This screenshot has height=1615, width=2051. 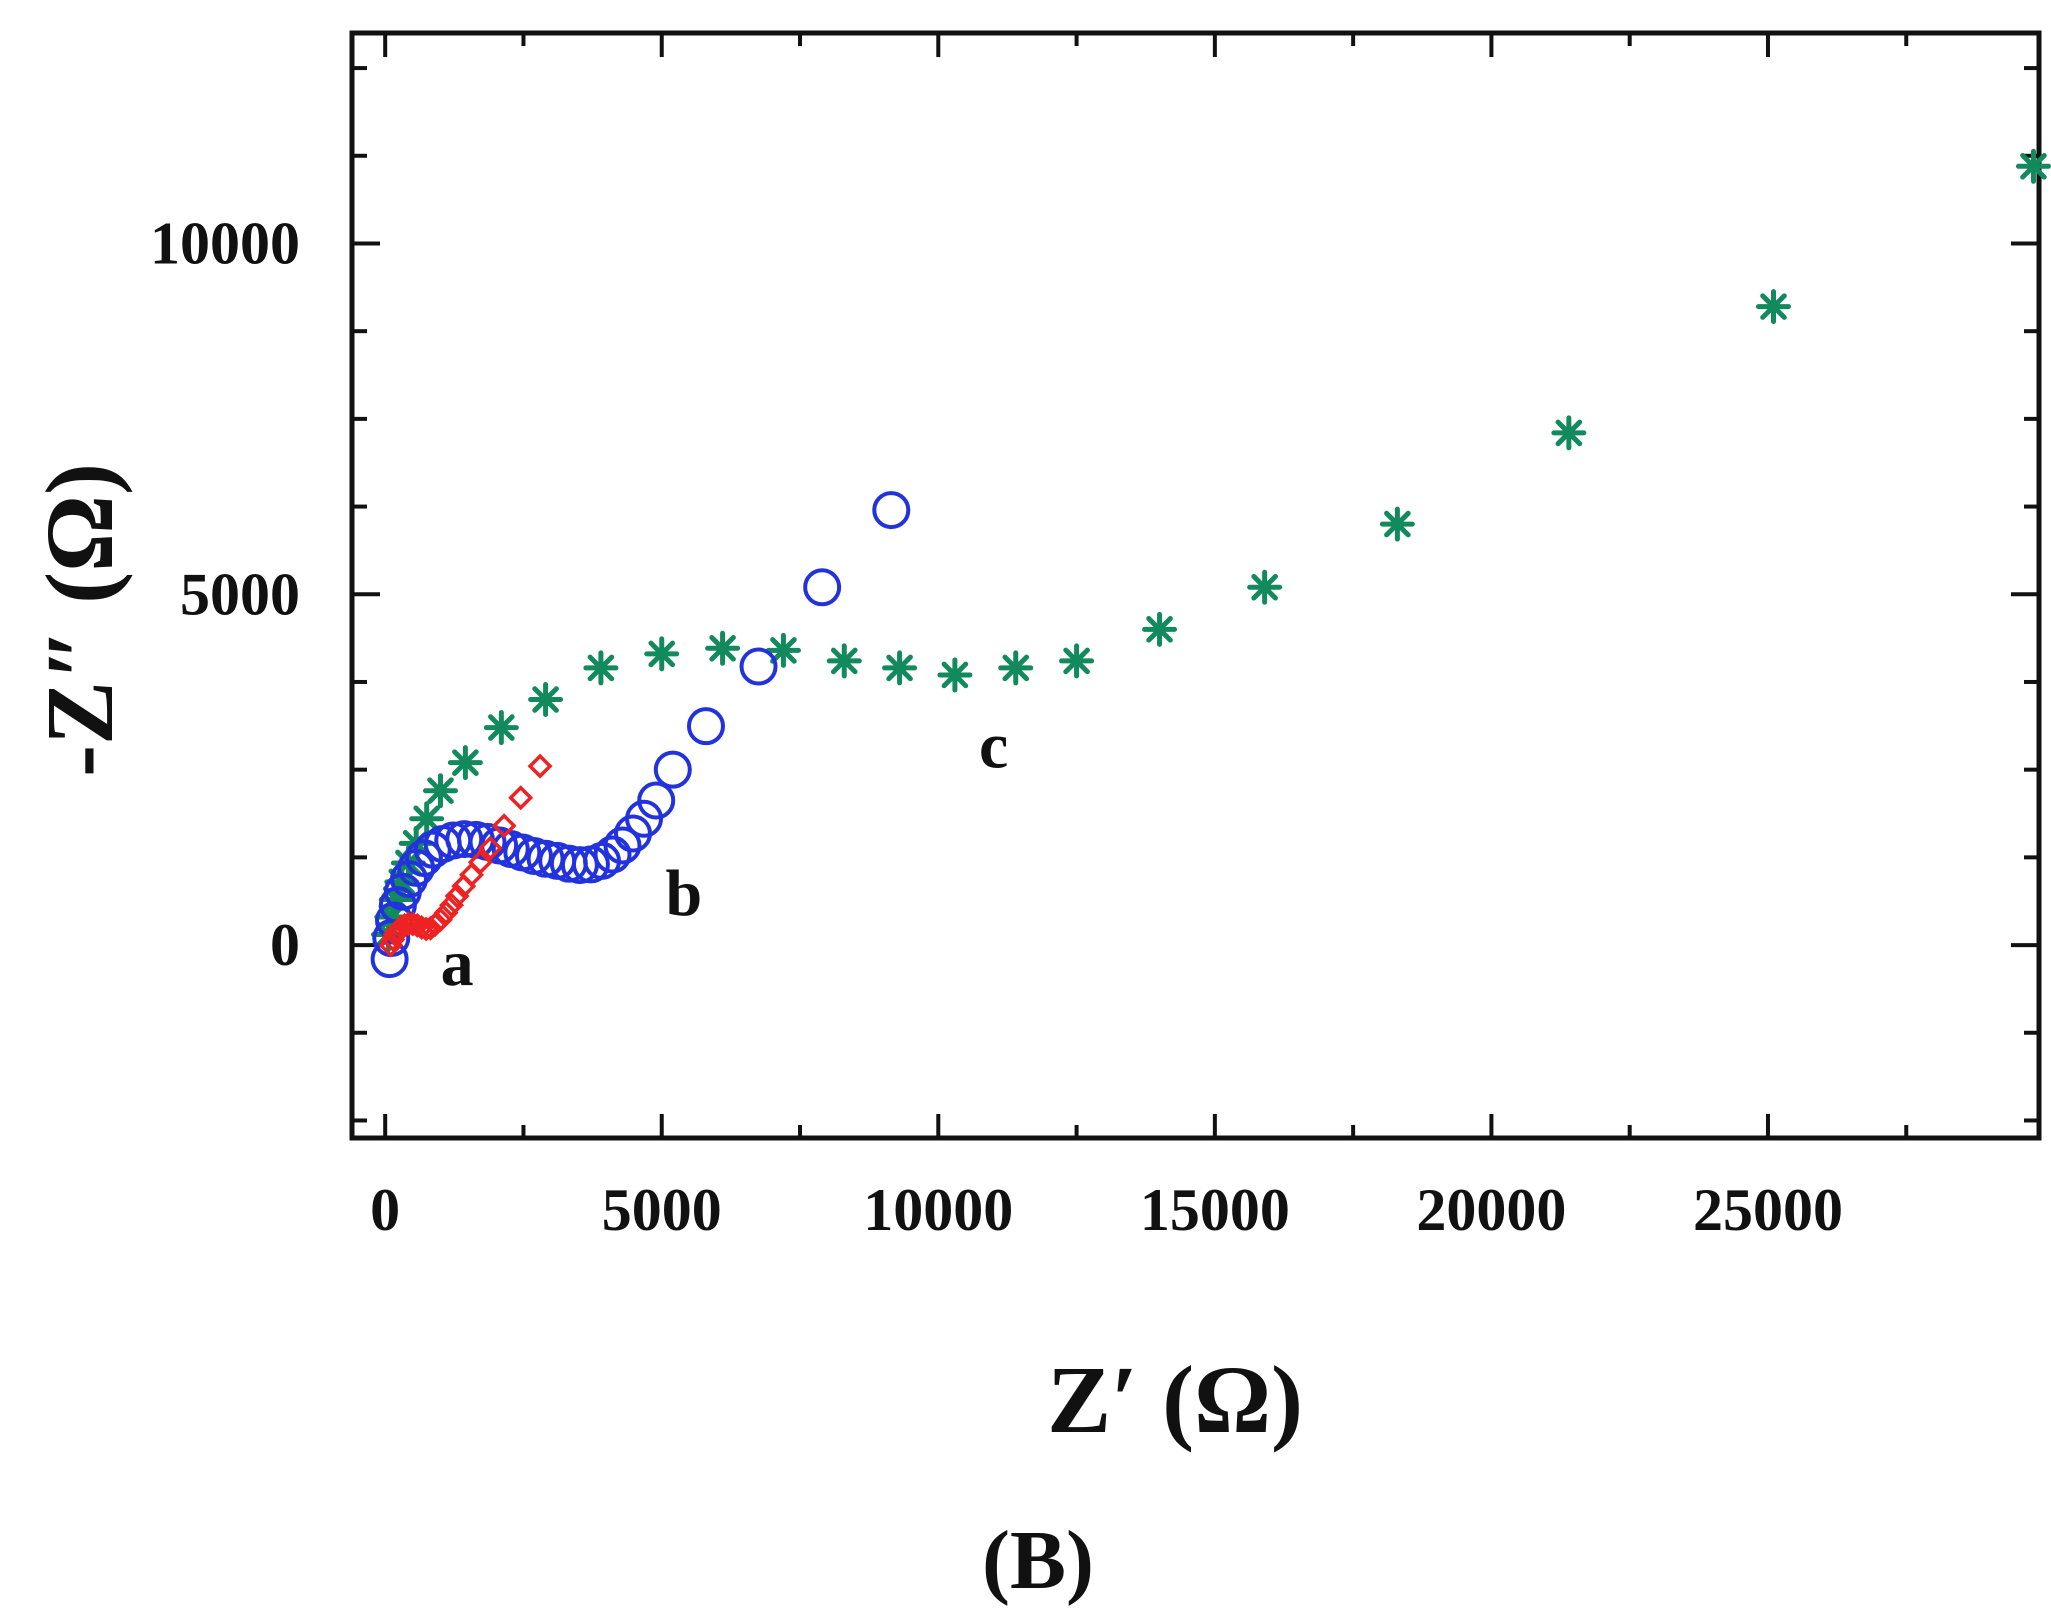 I want to click on series-label-b: b, so click(x=684, y=893).